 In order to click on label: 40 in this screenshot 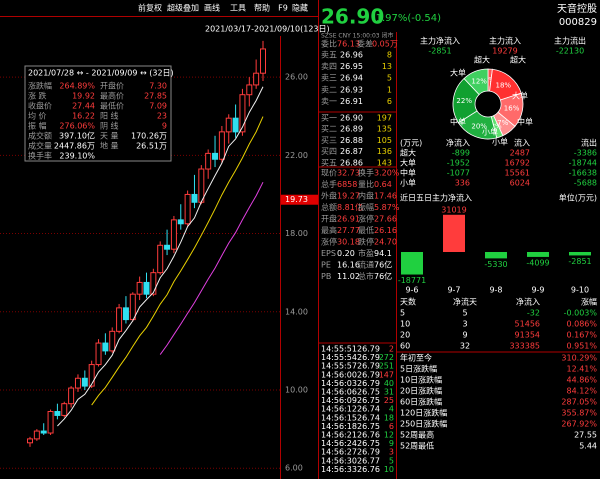, I will do `click(389, 383)`.